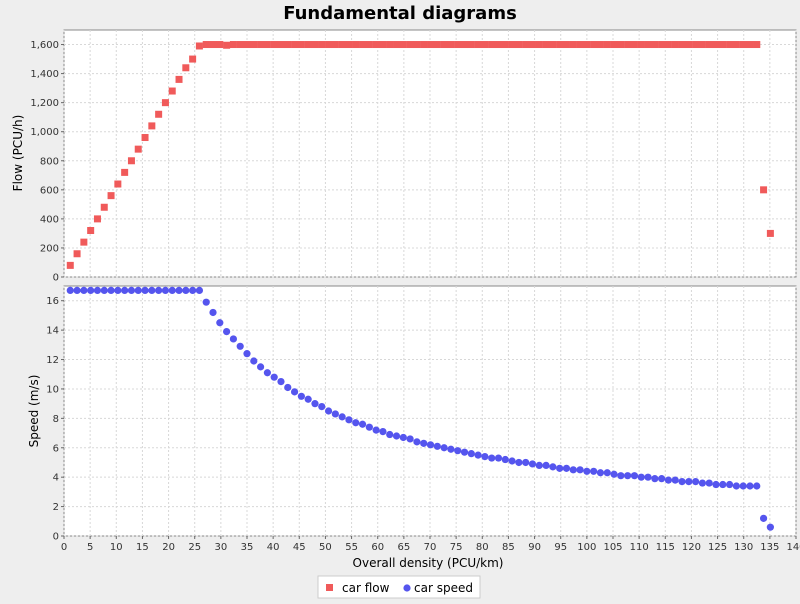  What do you see at coordinates (366, 588) in the screenshot?
I see `legend-flow-label: car flow` at bounding box center [366, 588].